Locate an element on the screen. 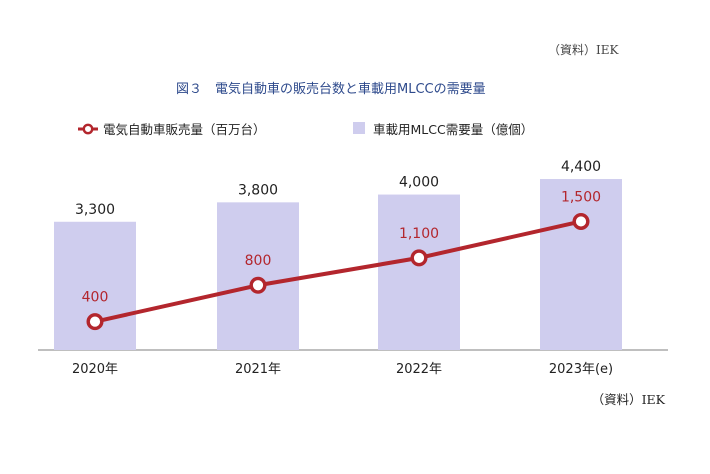  line-value-label-4: 1,500 is located at coordinates (581, 197).